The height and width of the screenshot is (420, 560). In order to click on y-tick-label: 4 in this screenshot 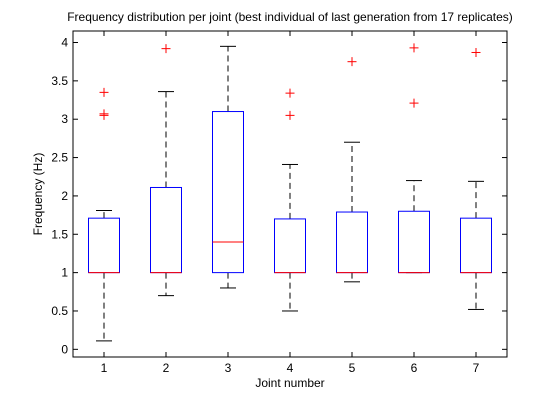, I will do `click(64, 43)`.